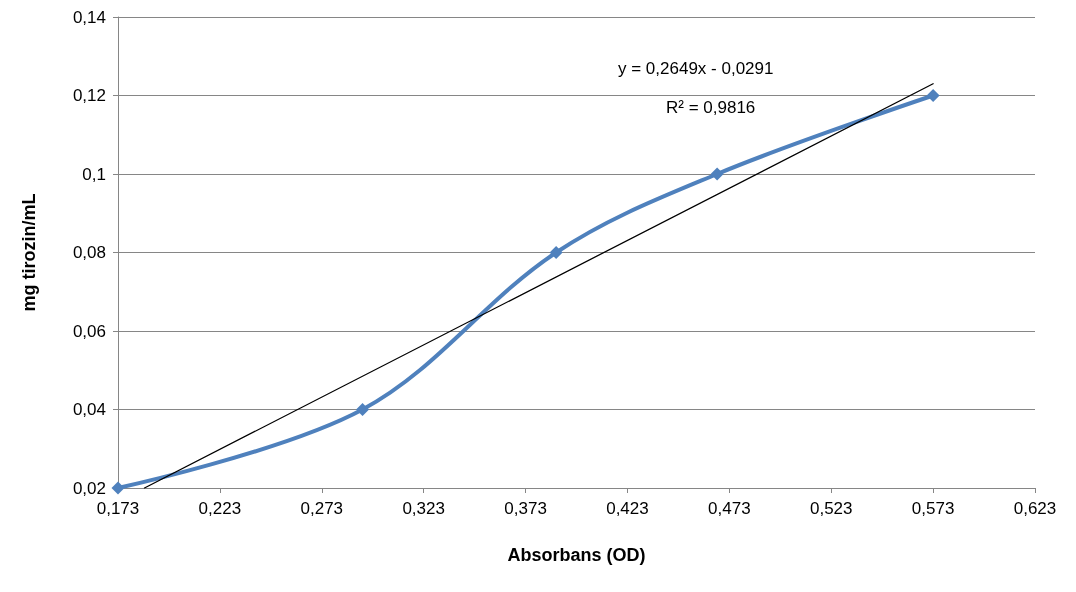 The height and width of the screenshot is (592, 1076). What do you see at coordinates (729, 508) in the screenshot?
I see `x-tick-label: 0,473` at bounding box center [729, 508].